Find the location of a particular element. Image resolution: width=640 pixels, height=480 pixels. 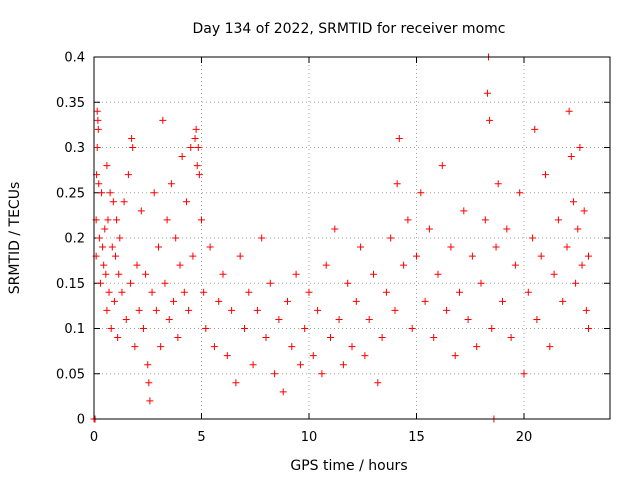

x-tick-label: 0 is located at coordinates (94, 437).